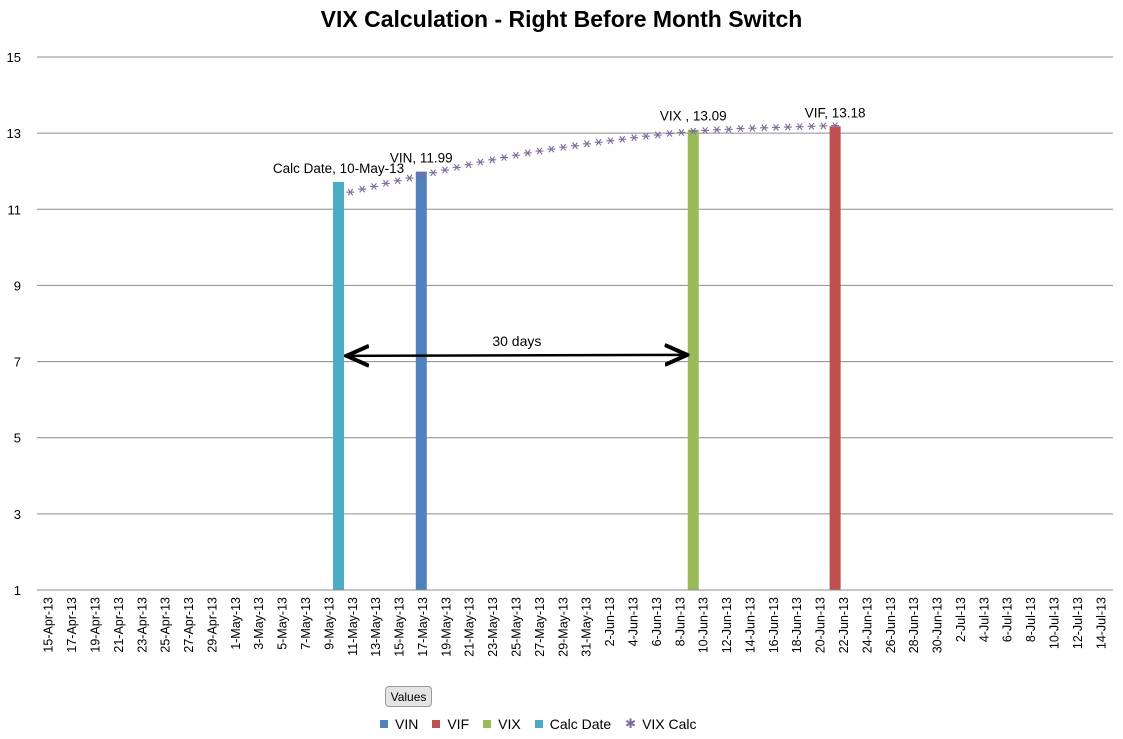 The image size is (1123, 739). What do you see at coordinates (1055, 623) in the screenshot?
I see `x-tick-label: 10-Jul-13` at bounding box center [1055, 623].